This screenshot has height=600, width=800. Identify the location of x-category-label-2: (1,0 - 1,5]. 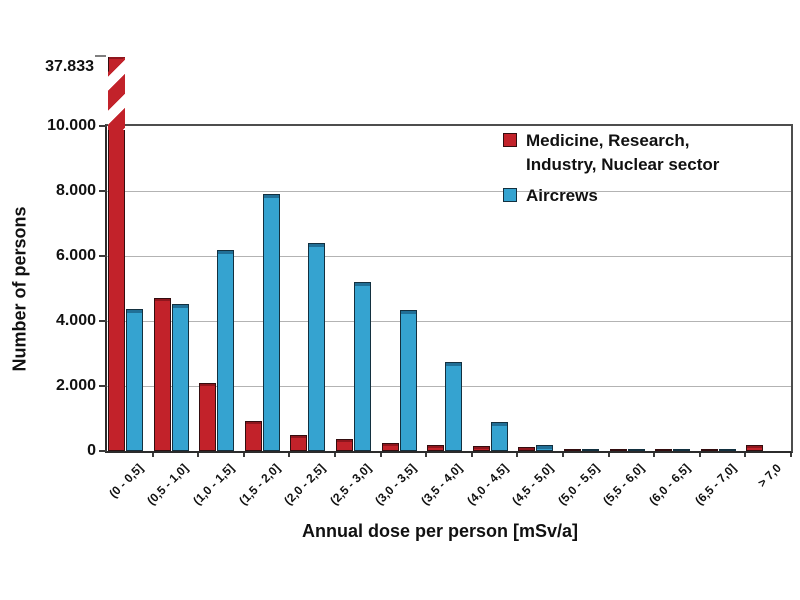
(213, 484).